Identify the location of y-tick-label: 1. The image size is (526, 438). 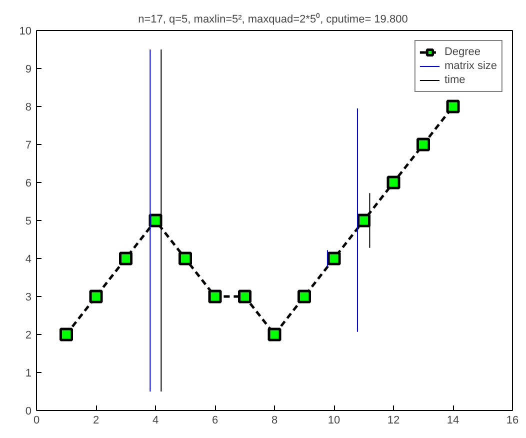
(28, 374).